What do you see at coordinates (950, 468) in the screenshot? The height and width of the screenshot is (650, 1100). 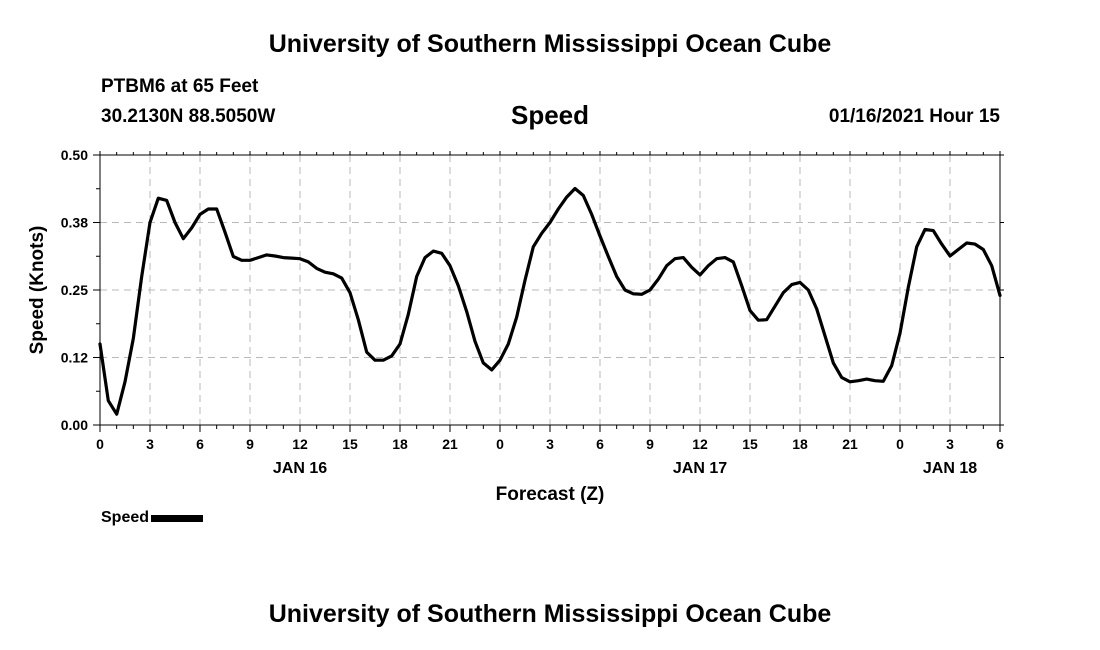 I see `date-label: JAN 18` at bounding box center [950, 468].